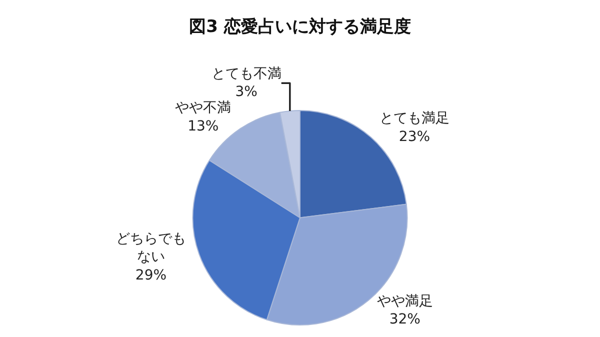  Describe the element at coordinates (414, 136) in the screenshot. I see `data-label: 23%` at that location.